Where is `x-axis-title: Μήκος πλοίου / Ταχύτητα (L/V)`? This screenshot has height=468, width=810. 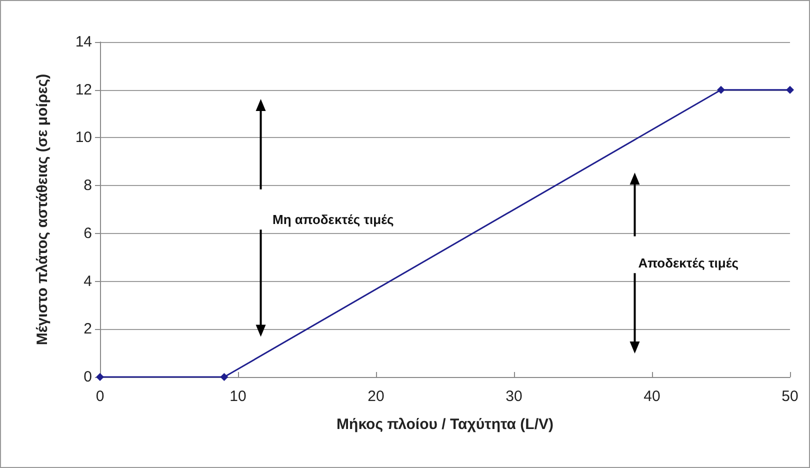
x-axis-title: Μήκος πλοίου / Ταχύτητα (L/V) is located at coordinates (445, 424).